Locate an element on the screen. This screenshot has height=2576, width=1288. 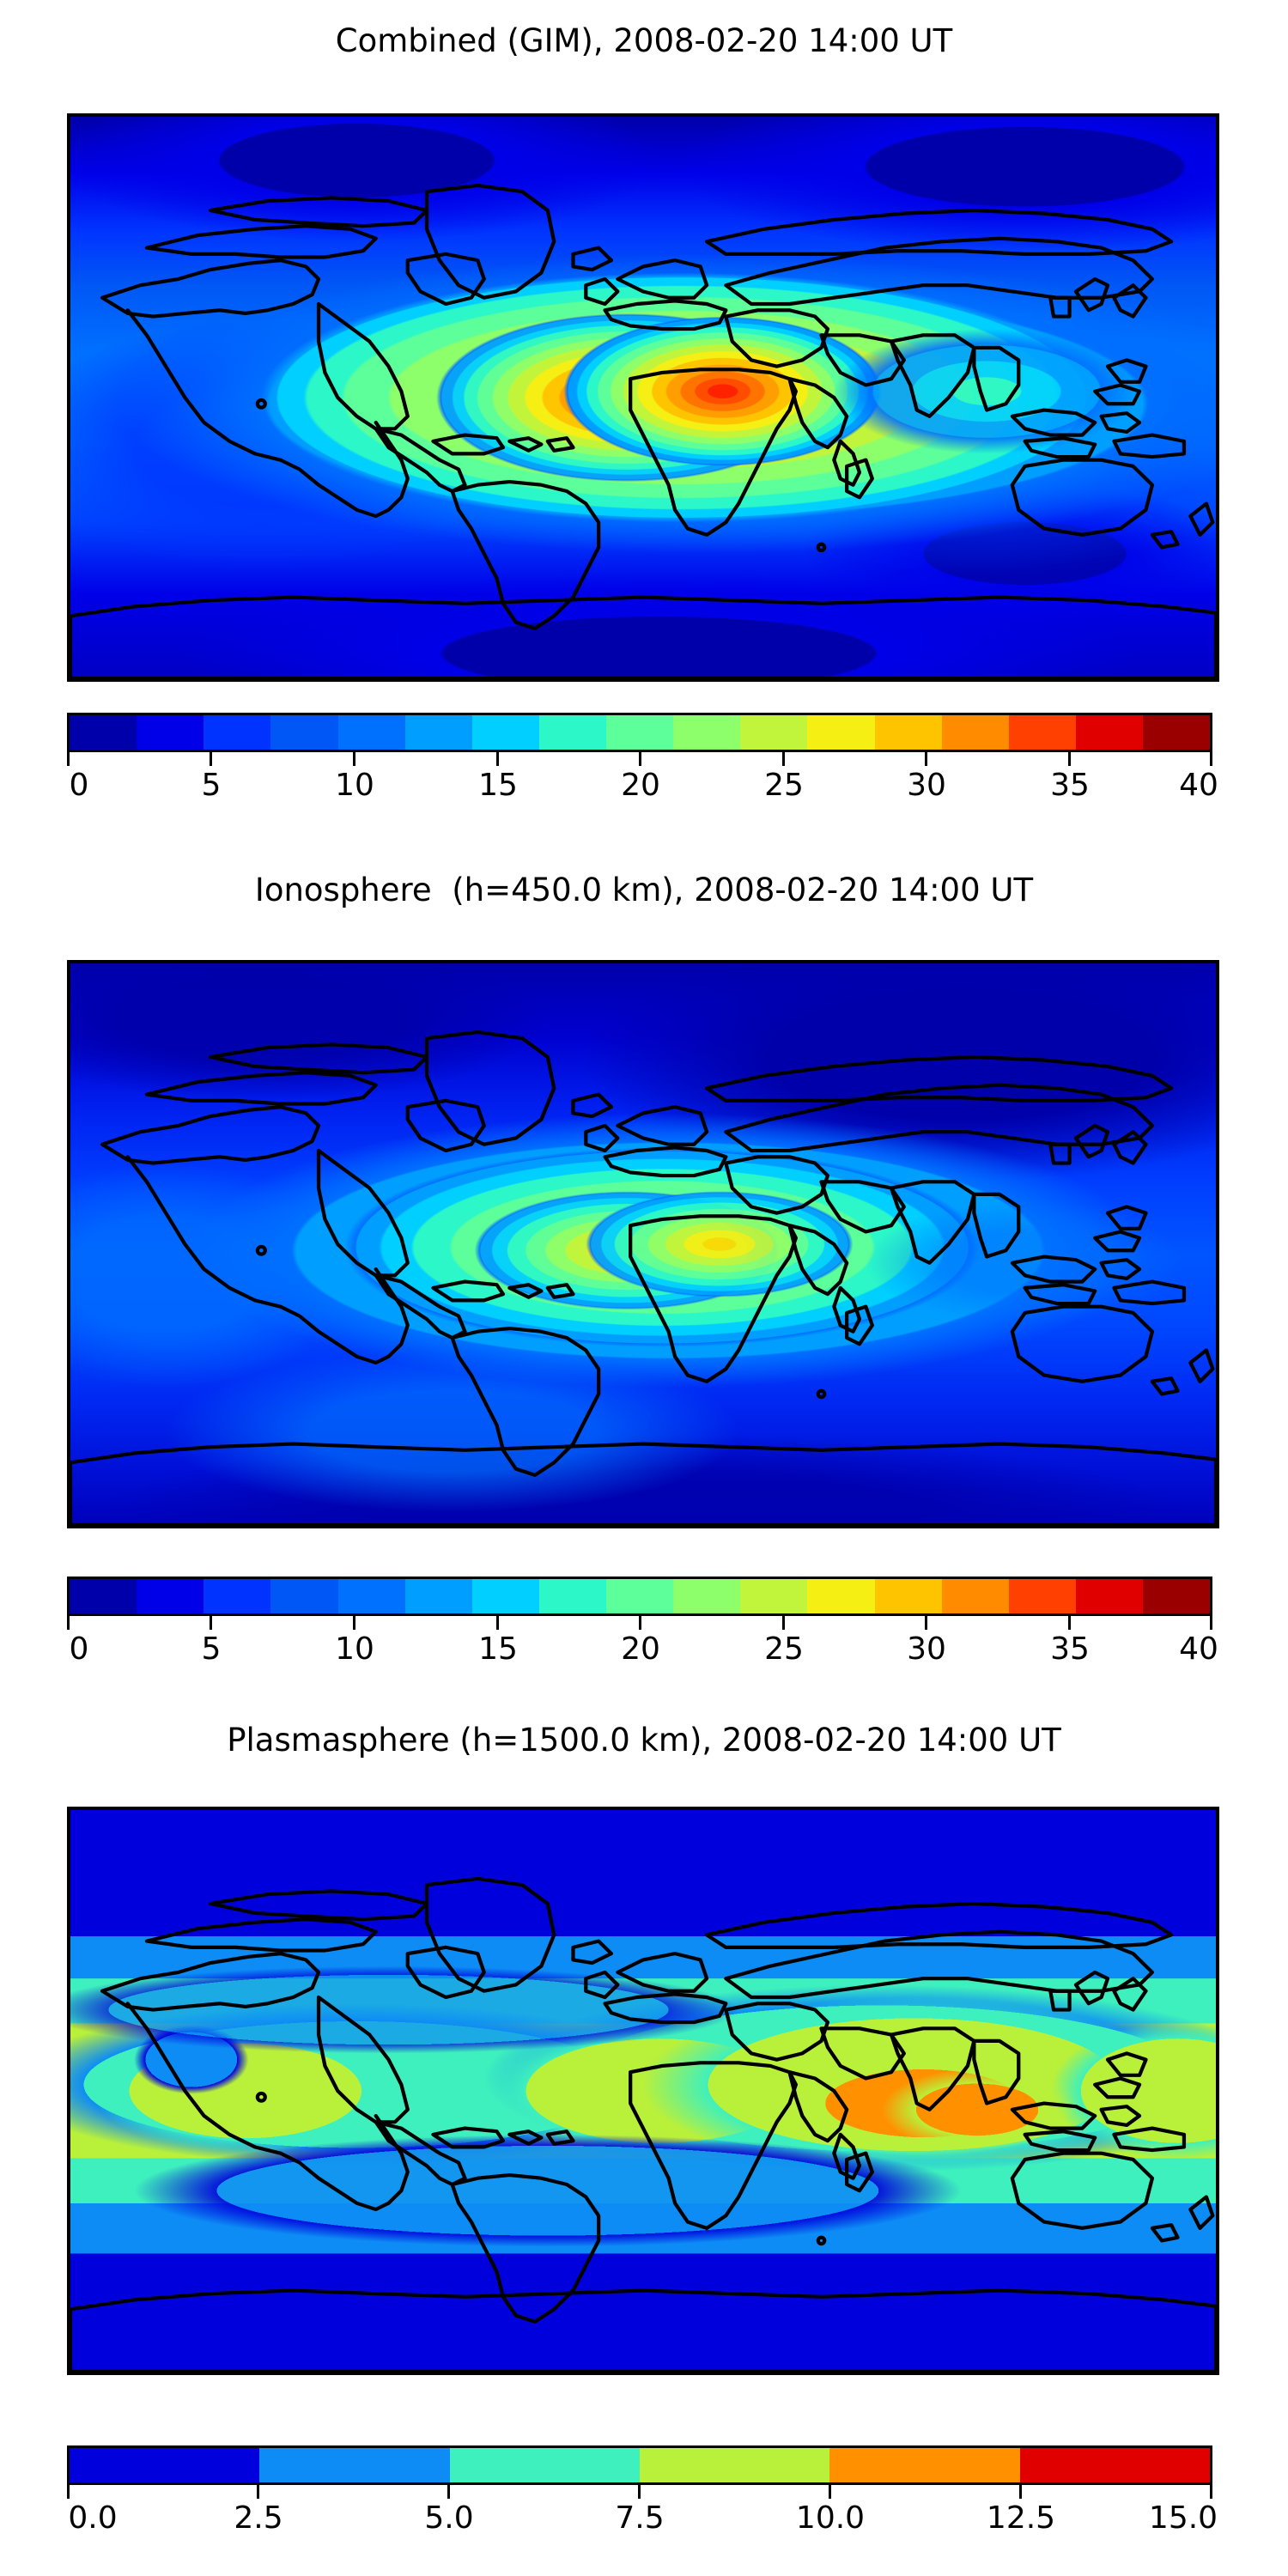
cb1-tick-40: 40 is located at coordinates (1199, 786).